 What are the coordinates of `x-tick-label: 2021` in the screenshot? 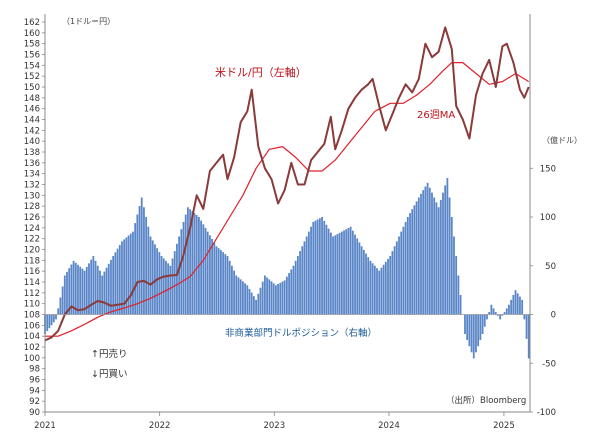 It's located at (45, 426).